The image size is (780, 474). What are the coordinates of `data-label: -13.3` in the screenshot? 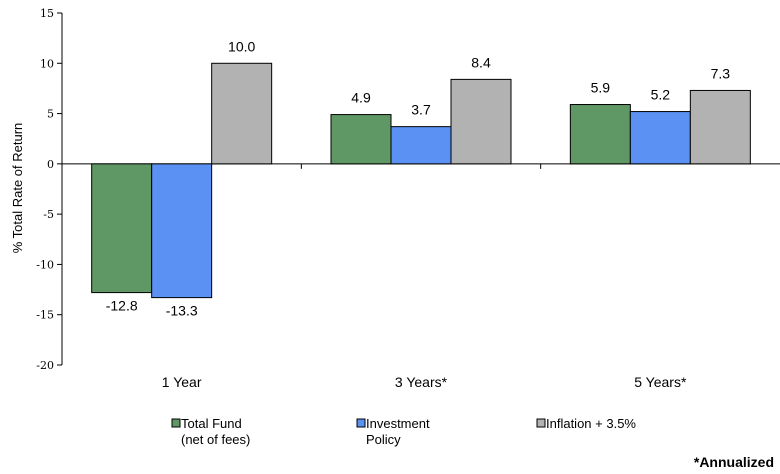 It's located at (182, 311).